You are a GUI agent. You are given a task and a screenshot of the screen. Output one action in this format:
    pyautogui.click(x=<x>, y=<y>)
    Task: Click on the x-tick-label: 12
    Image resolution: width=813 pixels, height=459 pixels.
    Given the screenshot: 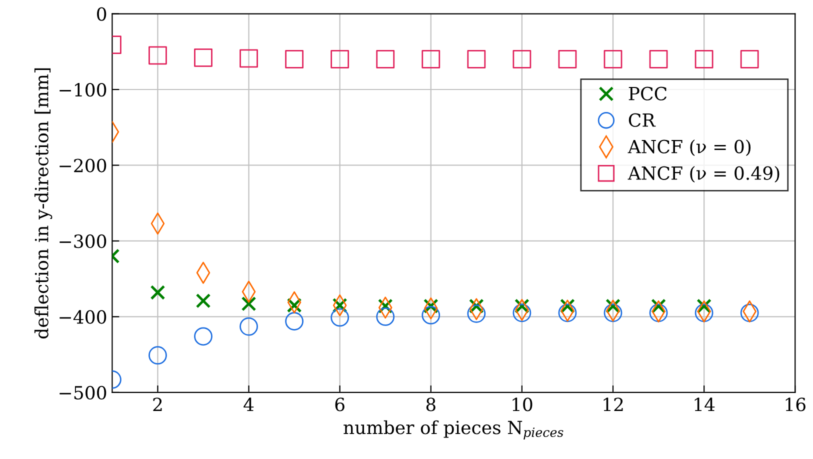 What is the action you would take?
    pyautogui.click(x=613, y=405)
    